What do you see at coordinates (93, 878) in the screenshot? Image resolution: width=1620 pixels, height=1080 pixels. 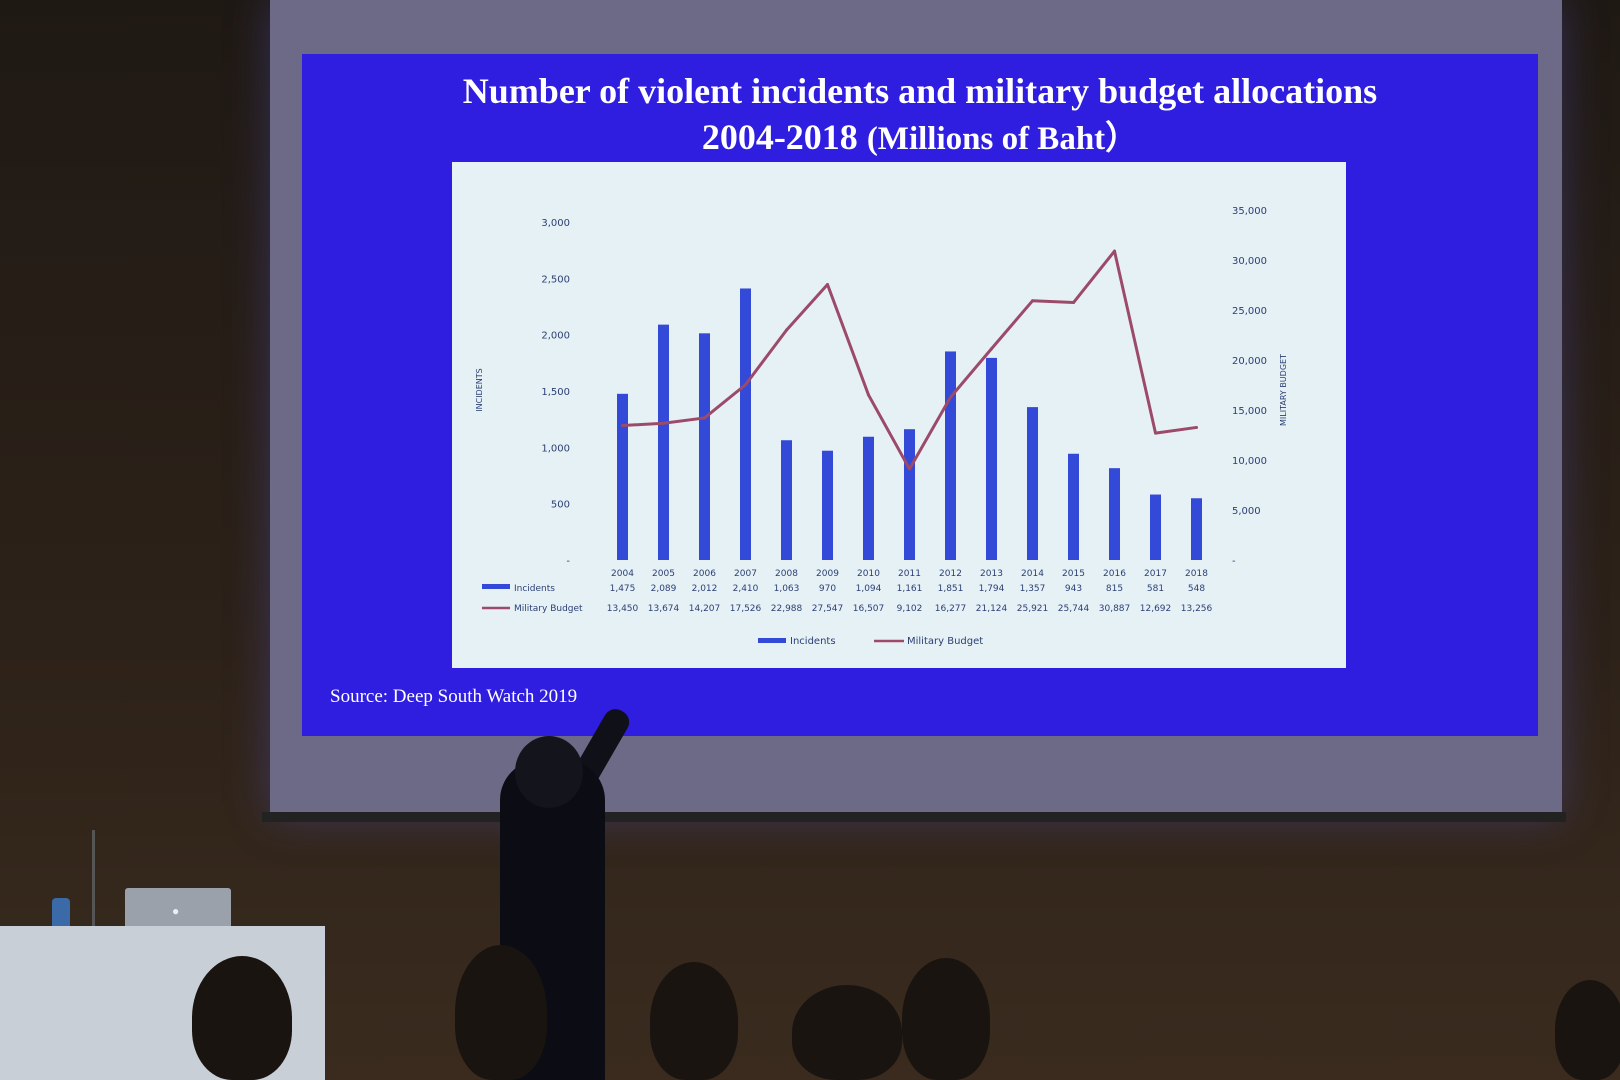 I see `microphone-stand` at bounding box center [93, 878].